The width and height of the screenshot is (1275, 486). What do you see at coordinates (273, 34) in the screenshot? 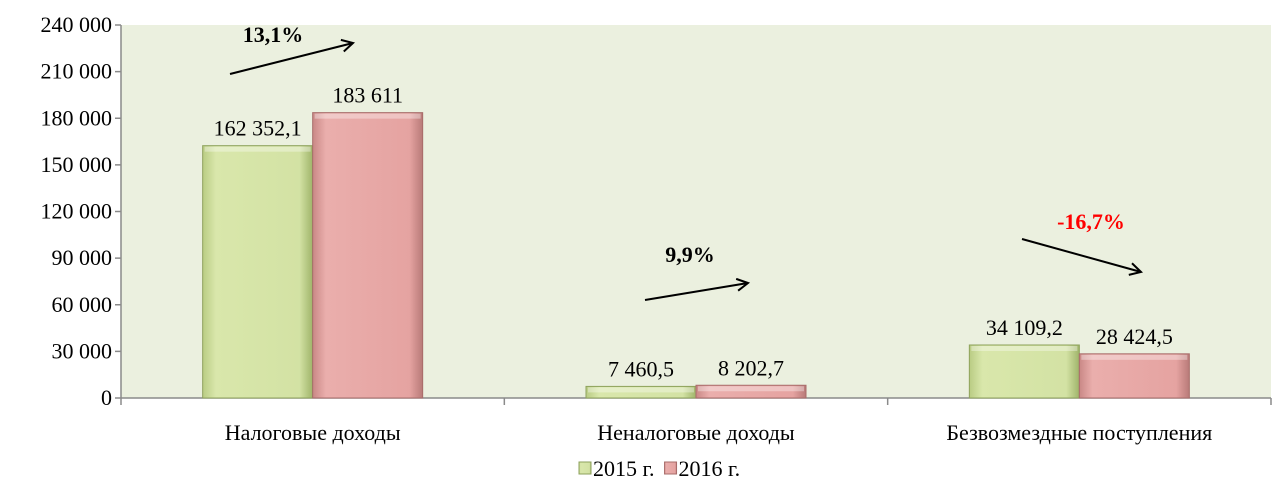
I see `growth-label: 13,1%` at bounding box center [273, 34].